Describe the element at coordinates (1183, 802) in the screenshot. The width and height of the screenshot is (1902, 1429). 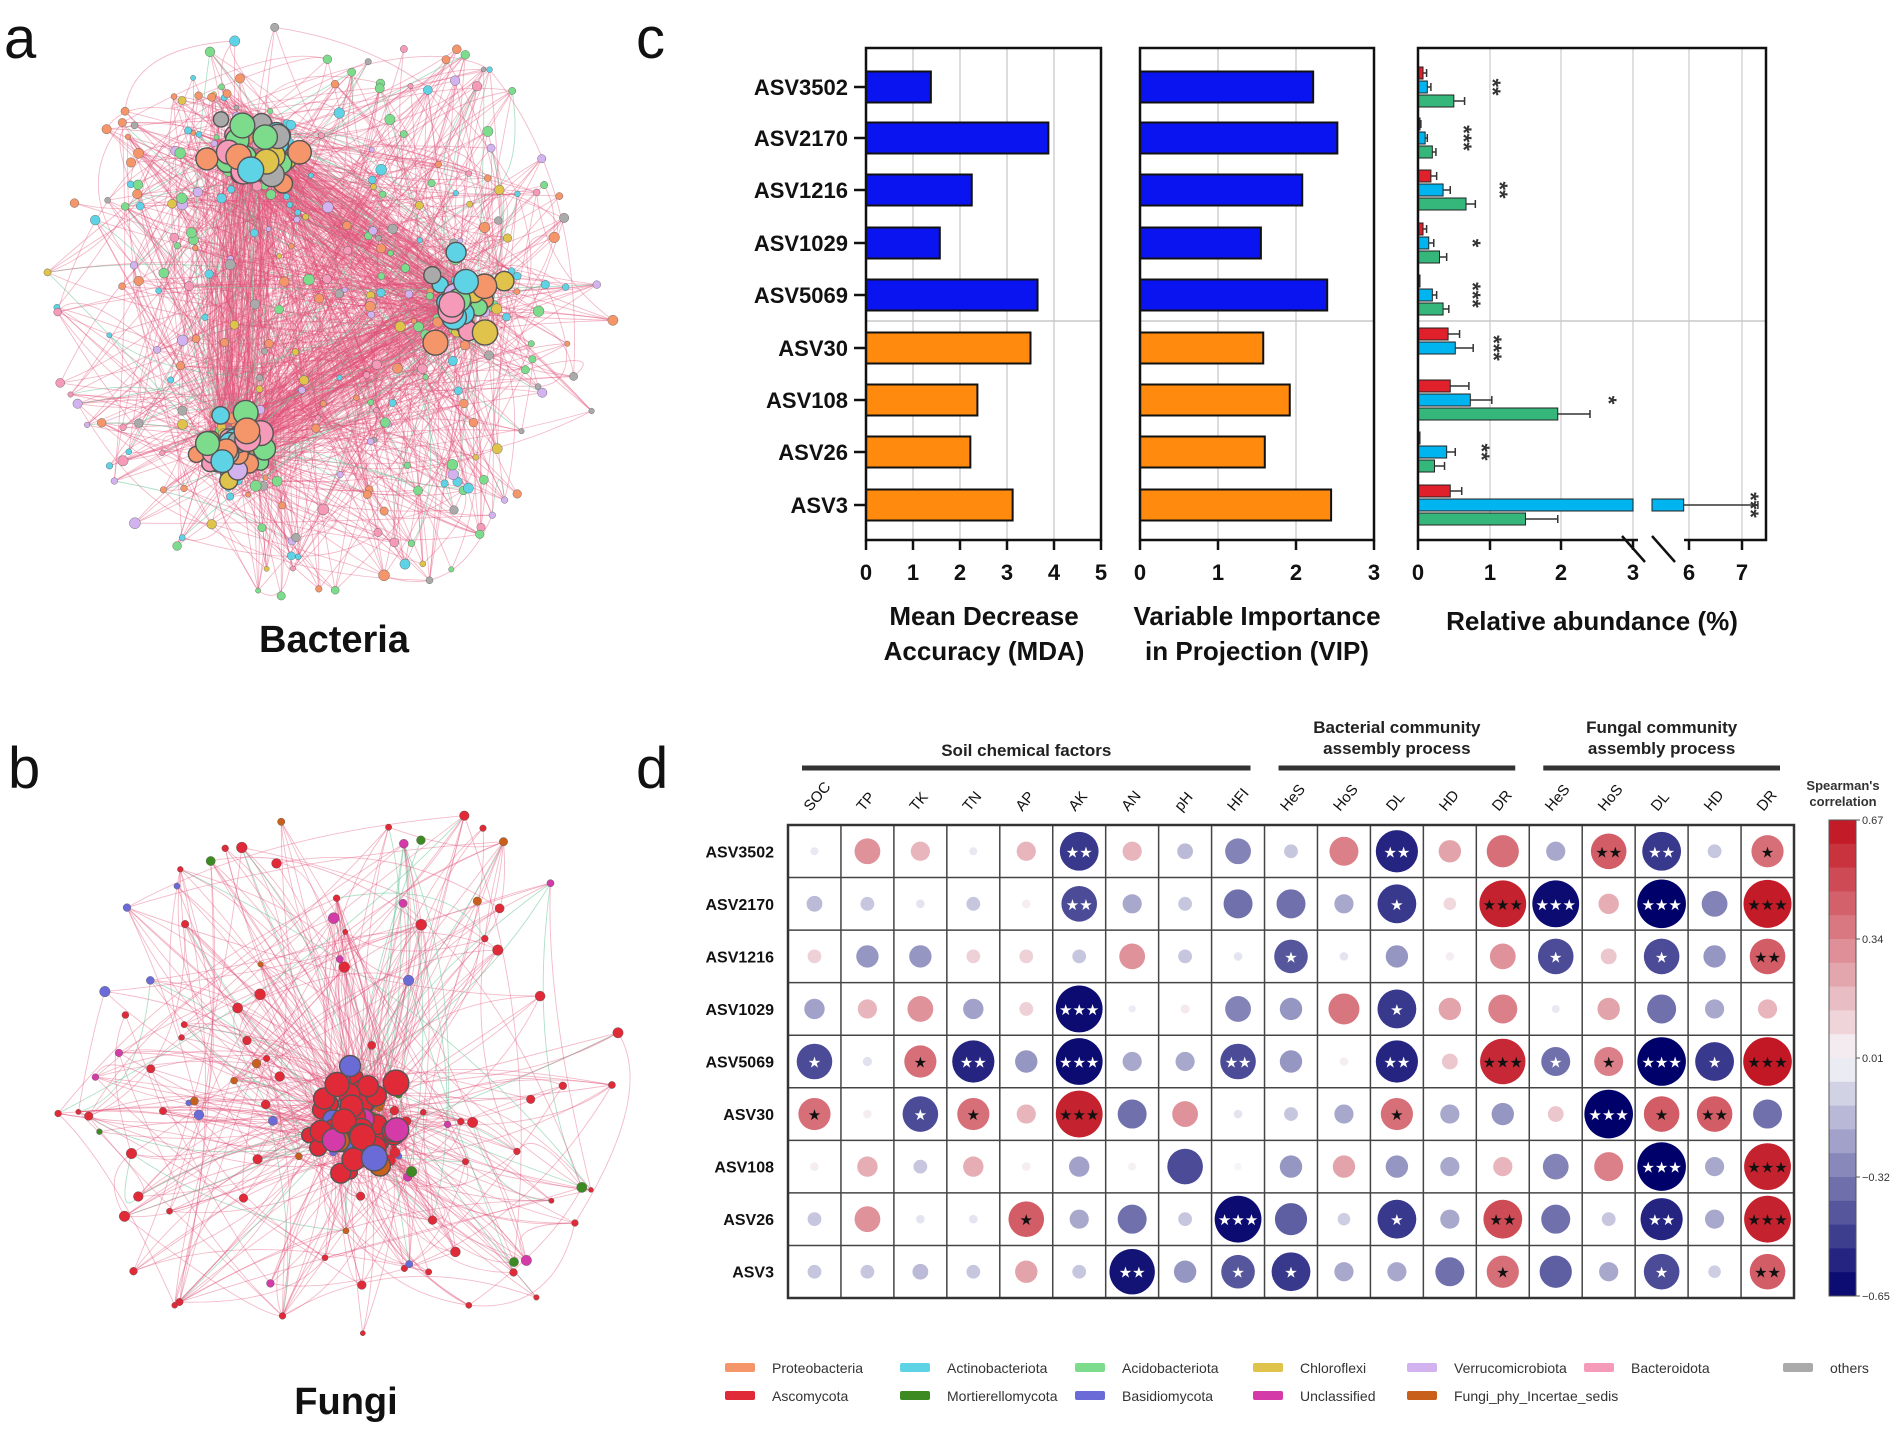
I see `column-label: pH` at that location.